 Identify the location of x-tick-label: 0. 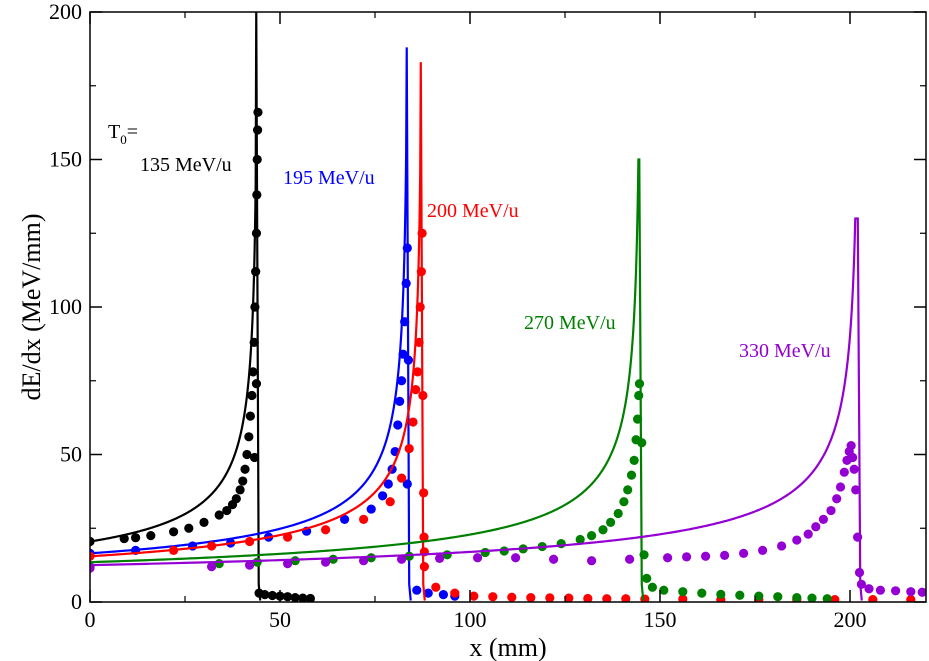
(90, 619).